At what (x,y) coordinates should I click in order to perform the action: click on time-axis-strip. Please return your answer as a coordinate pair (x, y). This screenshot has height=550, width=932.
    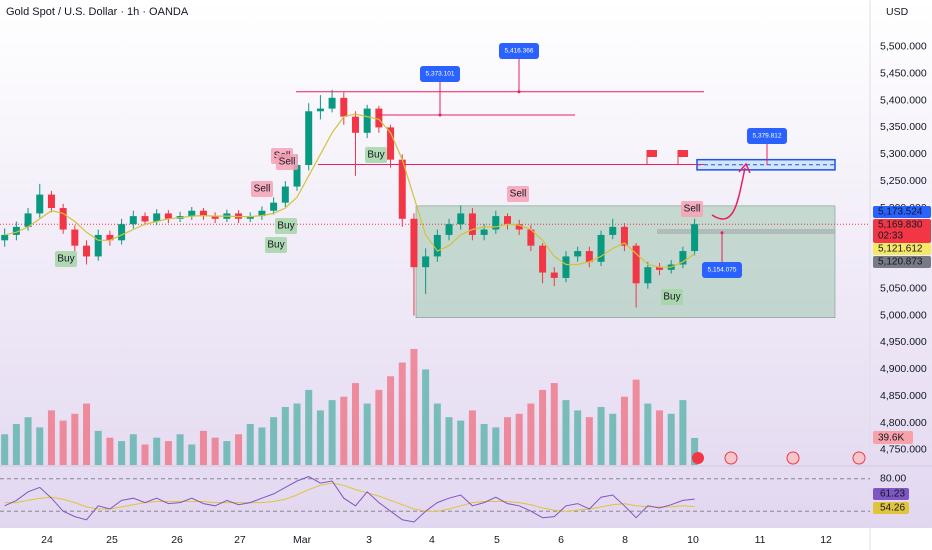
    Looking at the image, I should click on (466, 539).